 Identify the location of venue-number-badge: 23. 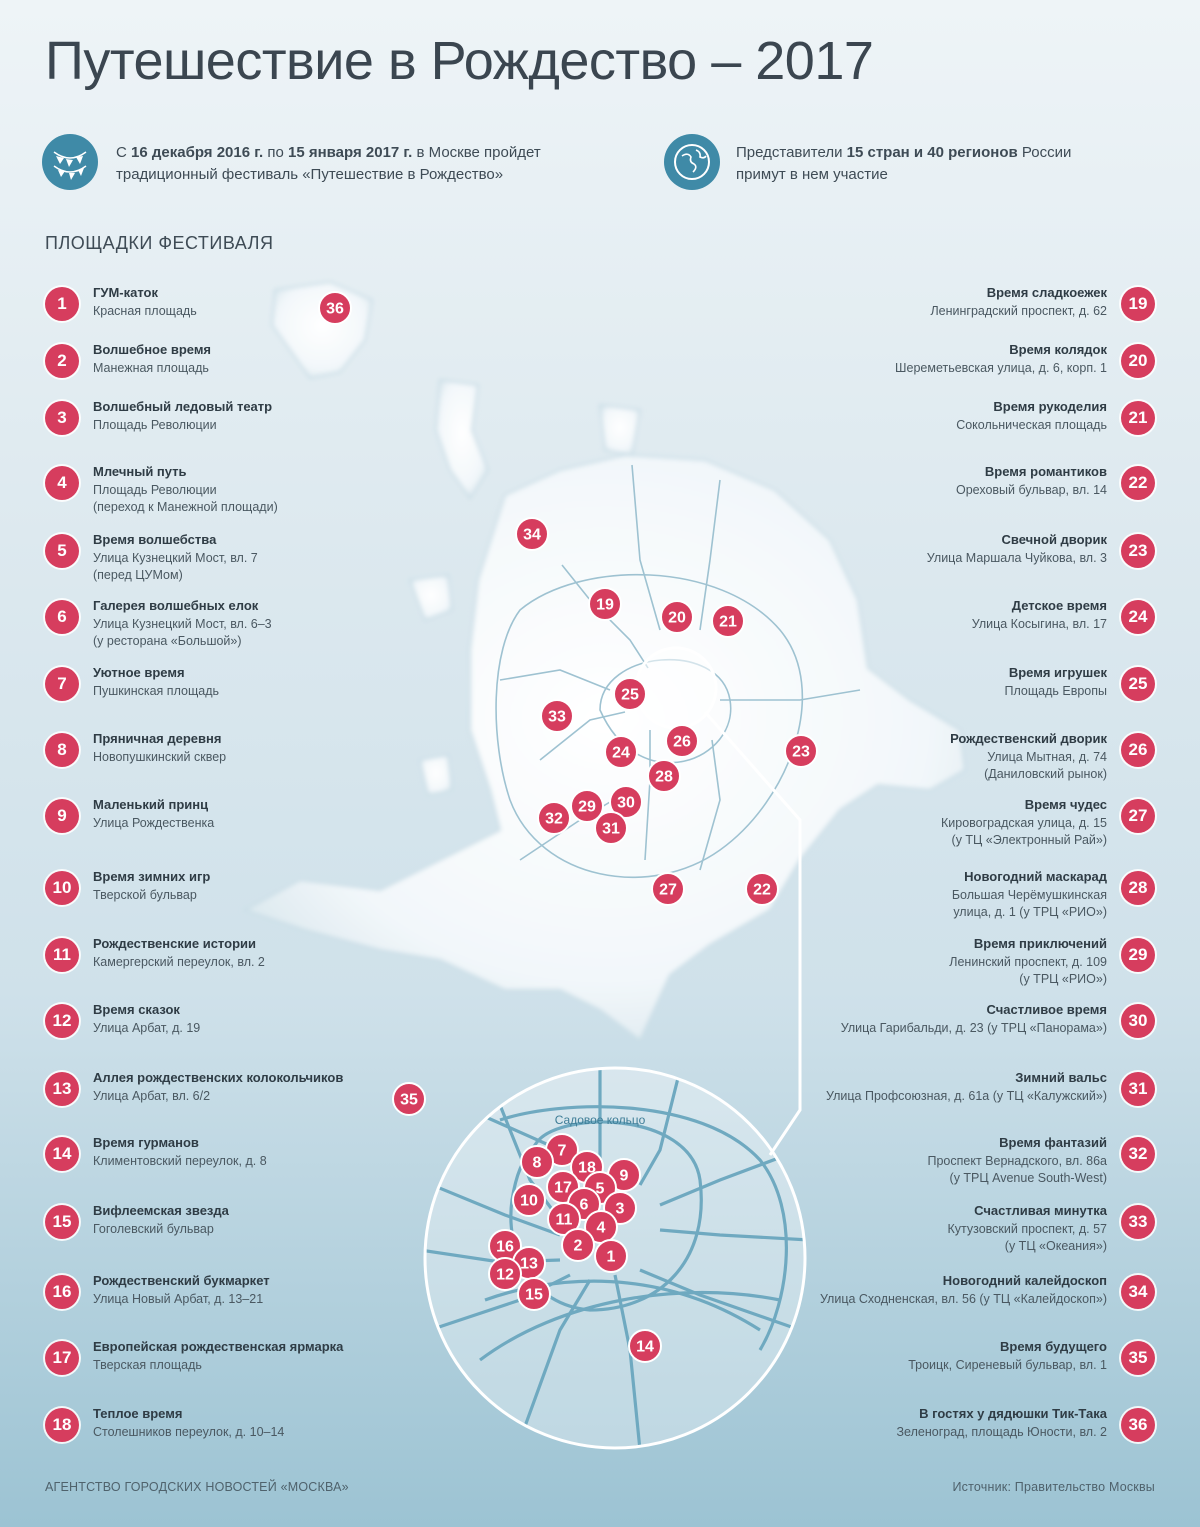
(1138, 551).